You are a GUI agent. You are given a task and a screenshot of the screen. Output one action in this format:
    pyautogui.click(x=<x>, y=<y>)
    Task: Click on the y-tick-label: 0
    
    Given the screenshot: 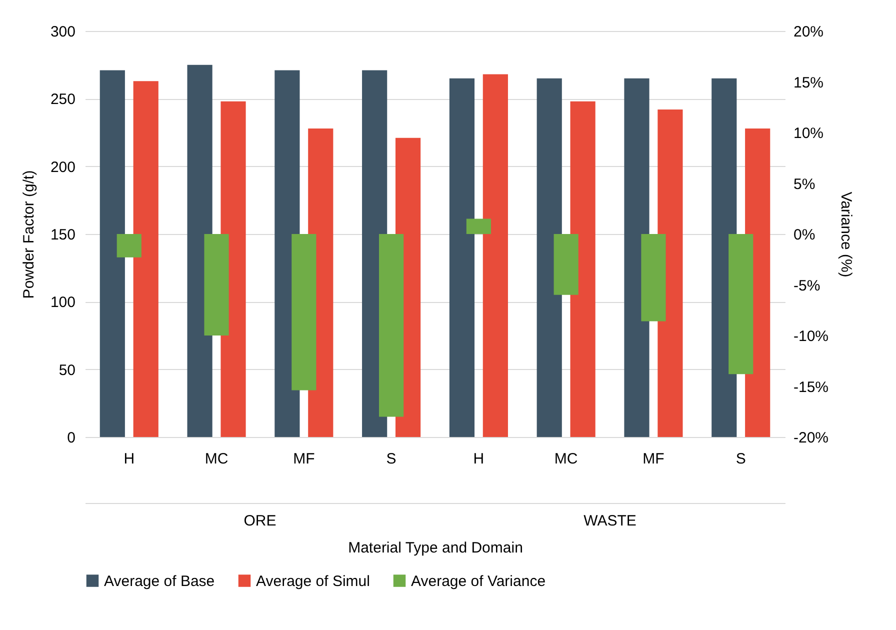 What is the action you would take?
    pyautogui.click(x=71, y=438)
    